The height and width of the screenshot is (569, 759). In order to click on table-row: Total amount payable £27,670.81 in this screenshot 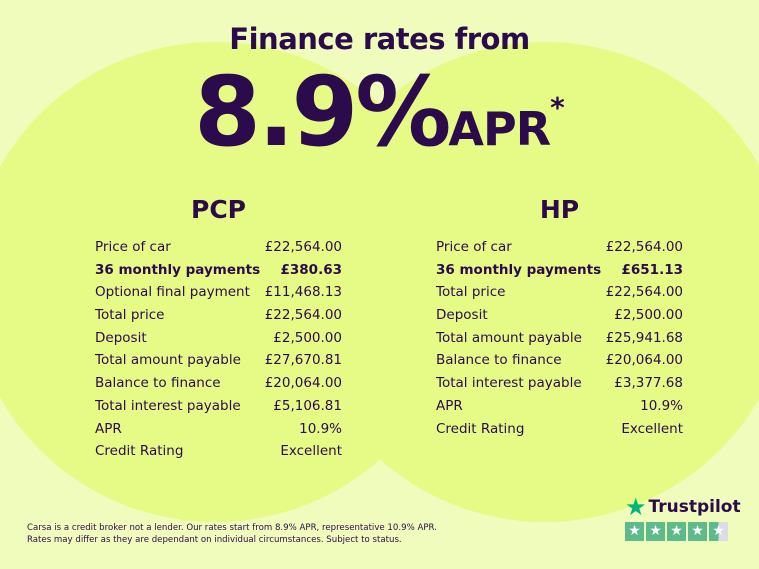, I will do `click(218, 360)`.